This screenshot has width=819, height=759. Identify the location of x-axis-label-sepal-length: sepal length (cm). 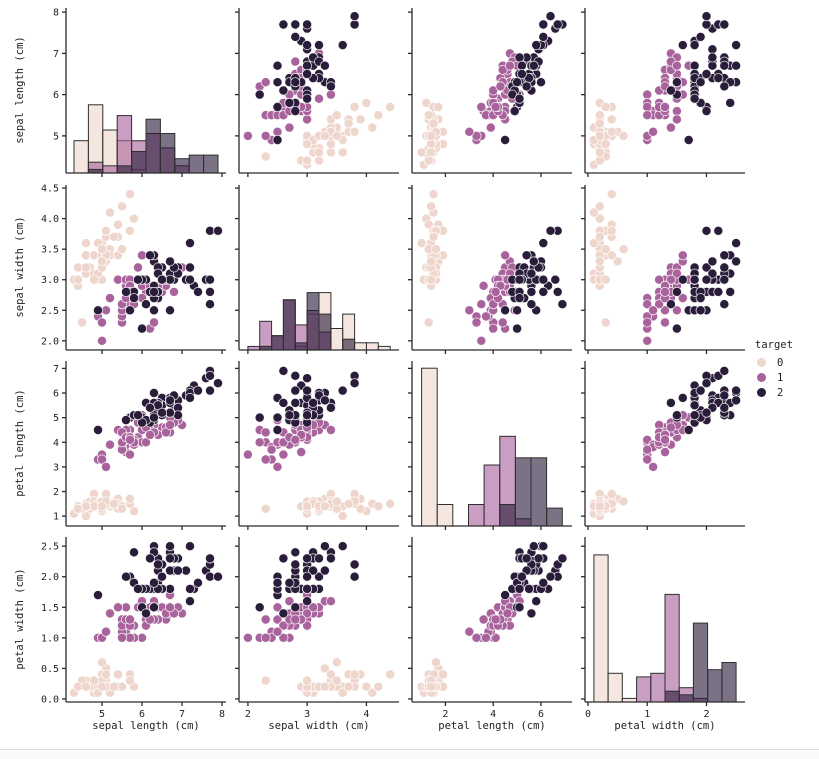
(146, 726).